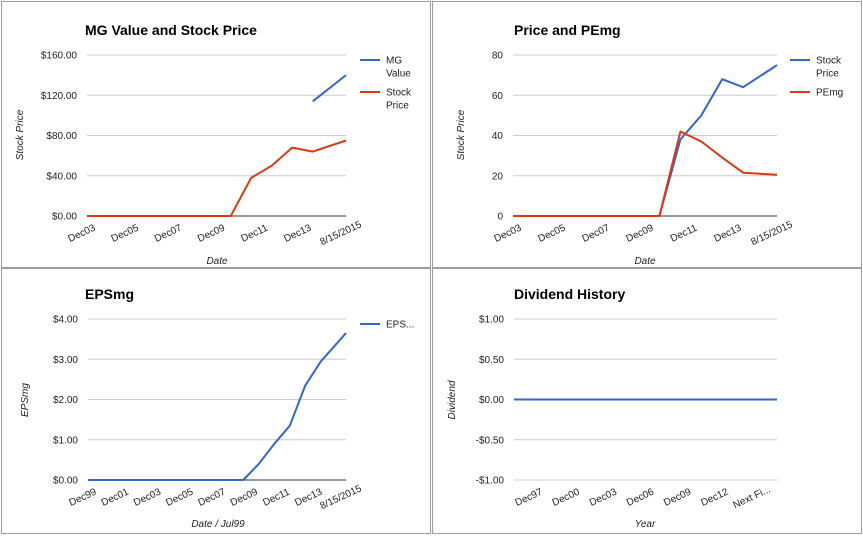  What do you see at coordinates (490, 481) in the screenshot?
I see `y-tick-label: -$1.00` at bounding box center [490, 481].